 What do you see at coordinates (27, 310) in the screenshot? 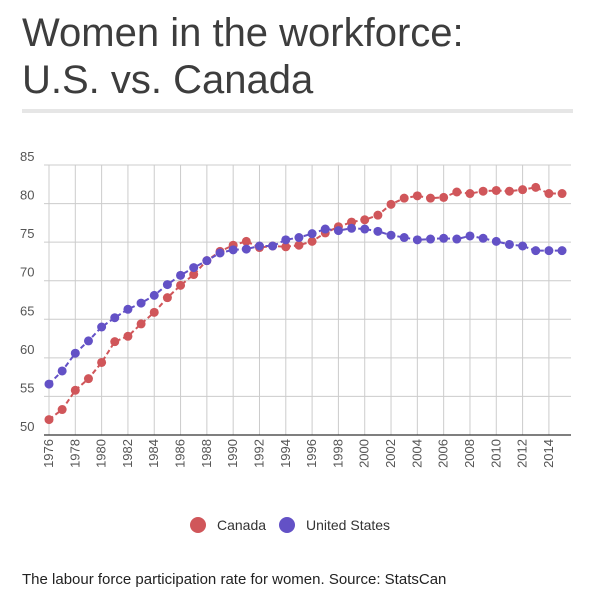
I see `y-tick-label: 65` at bounding box center [27, 310].